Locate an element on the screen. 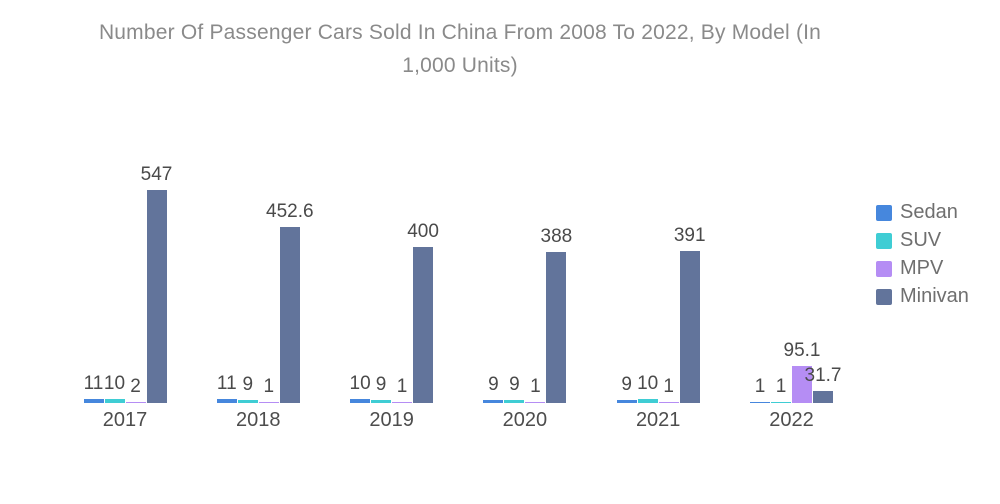 This screenshot has height=504, width=1000. bar-sedan-2022 is located at coordinates (760, 402).